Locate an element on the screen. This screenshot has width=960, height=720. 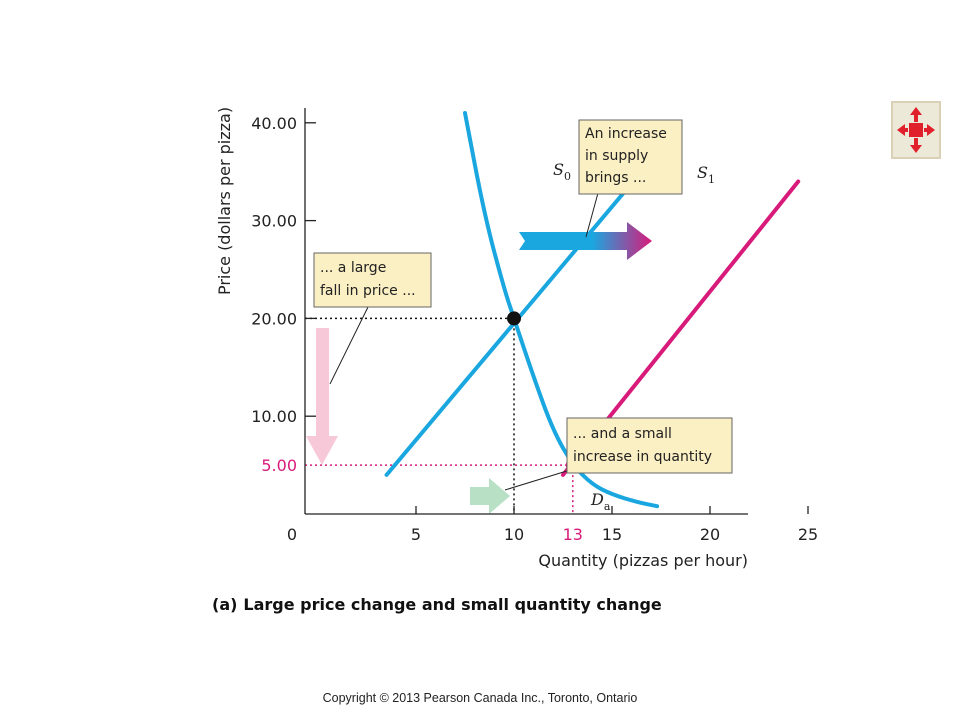
supply-note-leader is located at coordinates (592, 215).